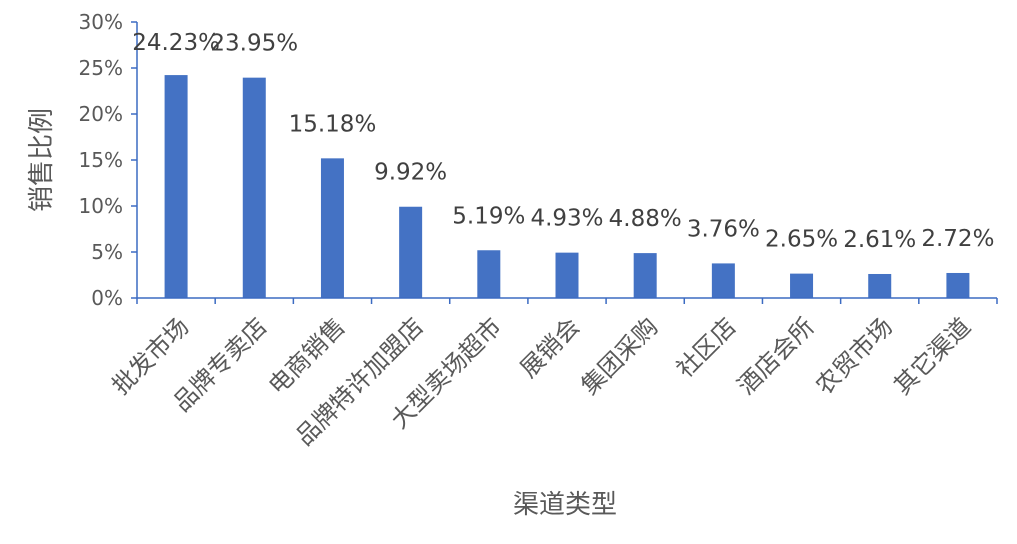  Describe the element at coordinates (801, 240) in the screenshot. I see `data-label: 2.65%` at that location.